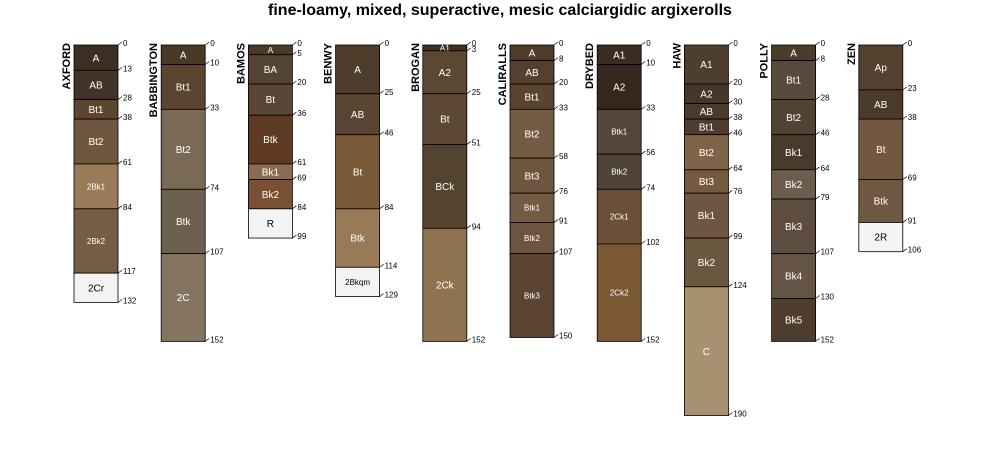 Image resolution: width=1000 pixels, height=450 pixels. I want to click on depth-label: 8, so click(823, 59).